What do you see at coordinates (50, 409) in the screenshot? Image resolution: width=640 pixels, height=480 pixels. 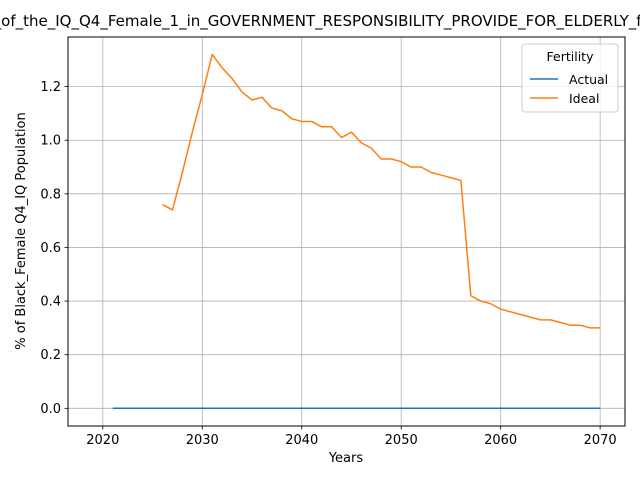 I see `y-tick-label: 0.0` at bounding box center [50, 409].